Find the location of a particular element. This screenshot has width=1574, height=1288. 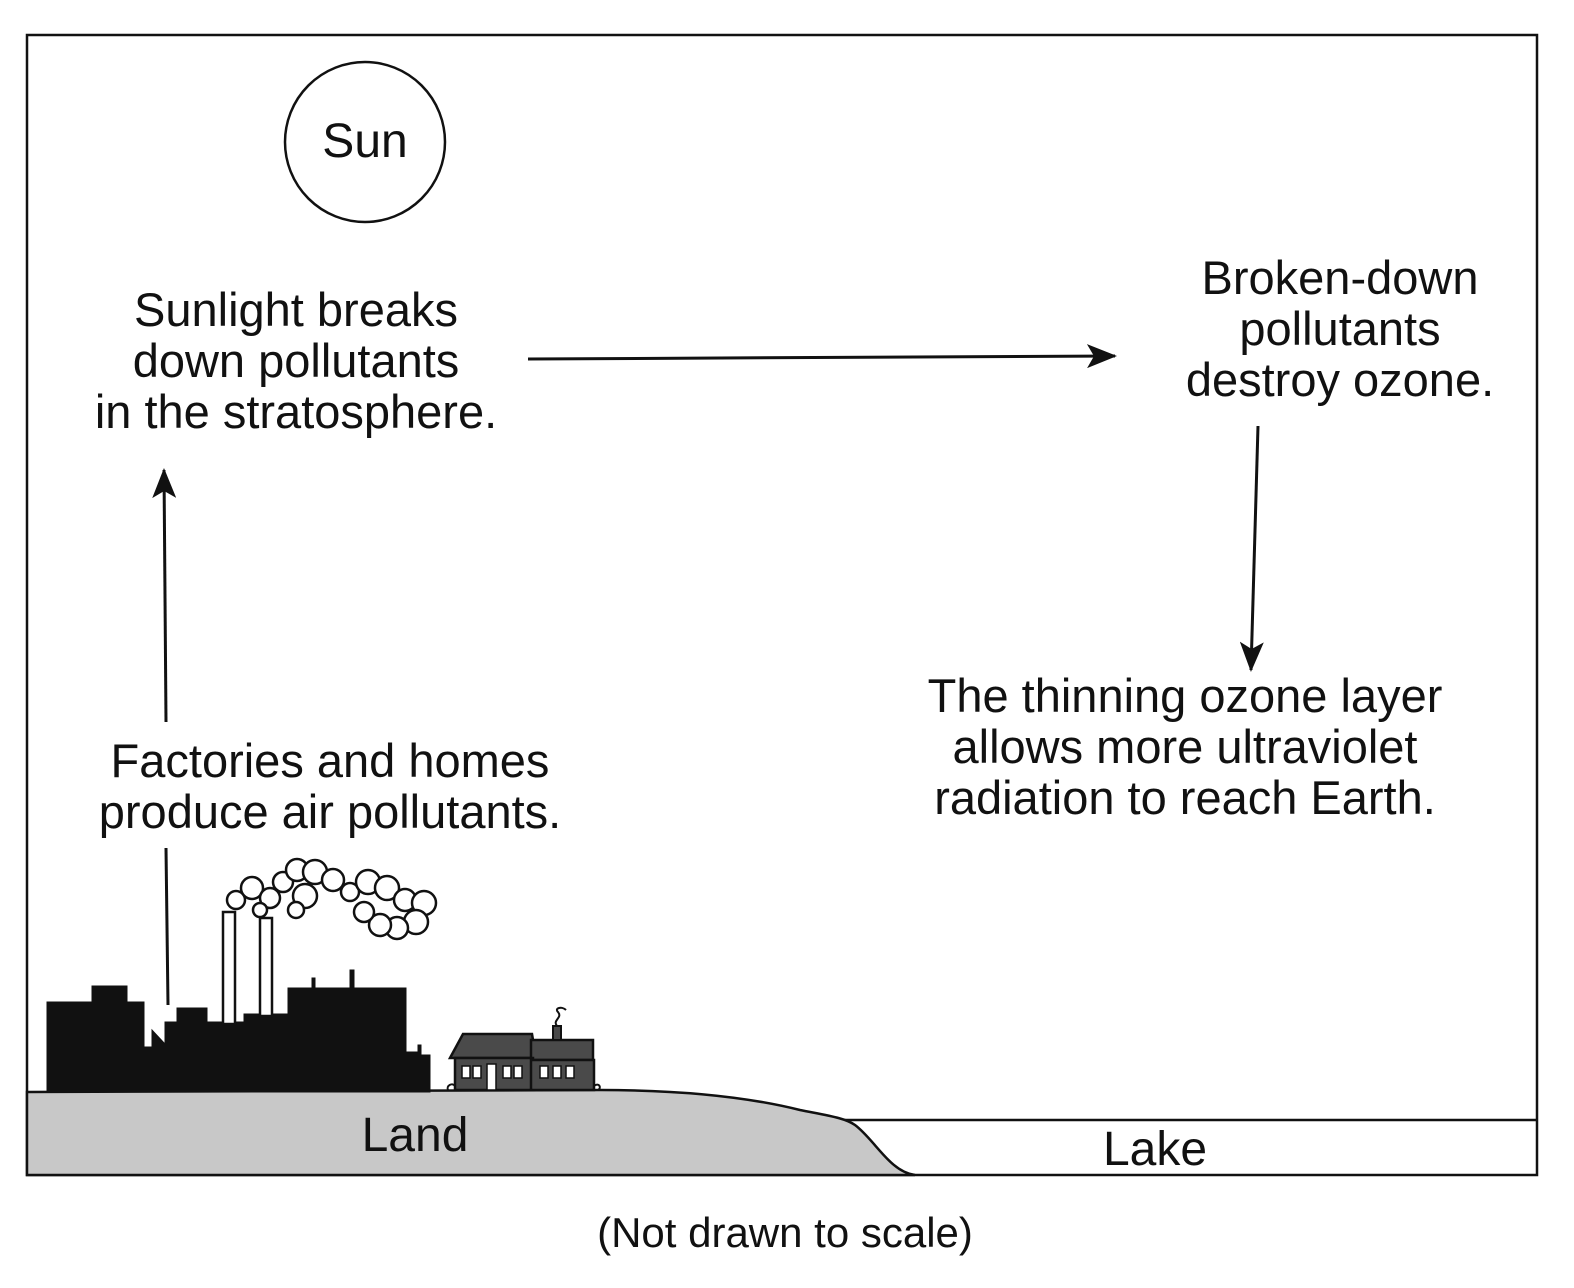

lake-label: Lake is located at coordinates (1155, 1149).